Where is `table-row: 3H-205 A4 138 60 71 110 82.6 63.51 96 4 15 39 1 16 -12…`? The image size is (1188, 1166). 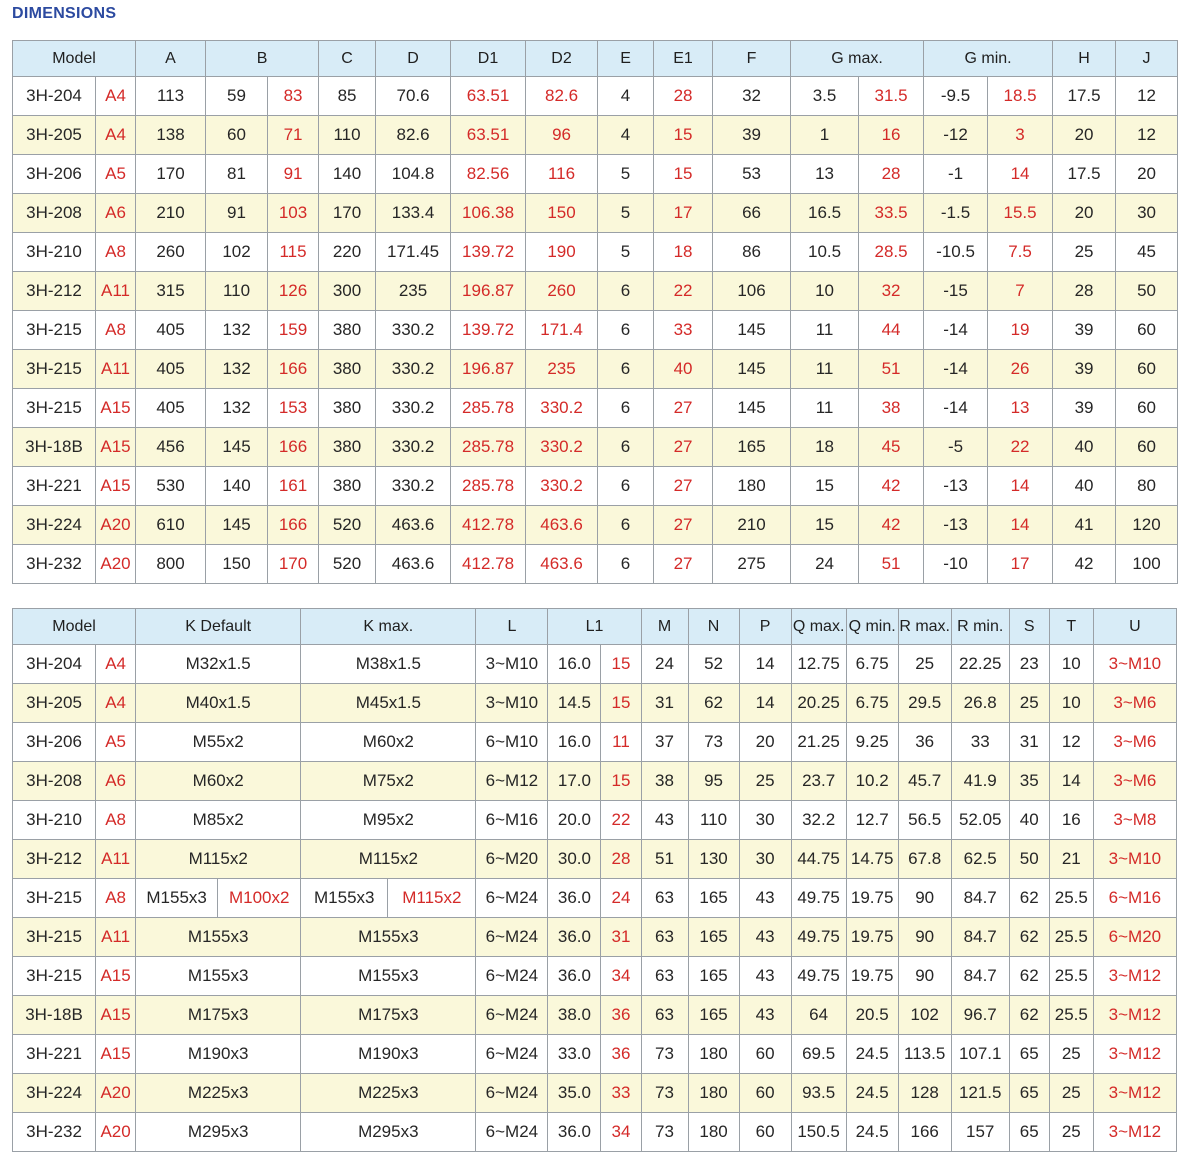 table-row: 3H-205 A4 138 60 71 110 82.6 63.51 96 4 15 39 1 16 -12… is located at coordinates (595, 135).